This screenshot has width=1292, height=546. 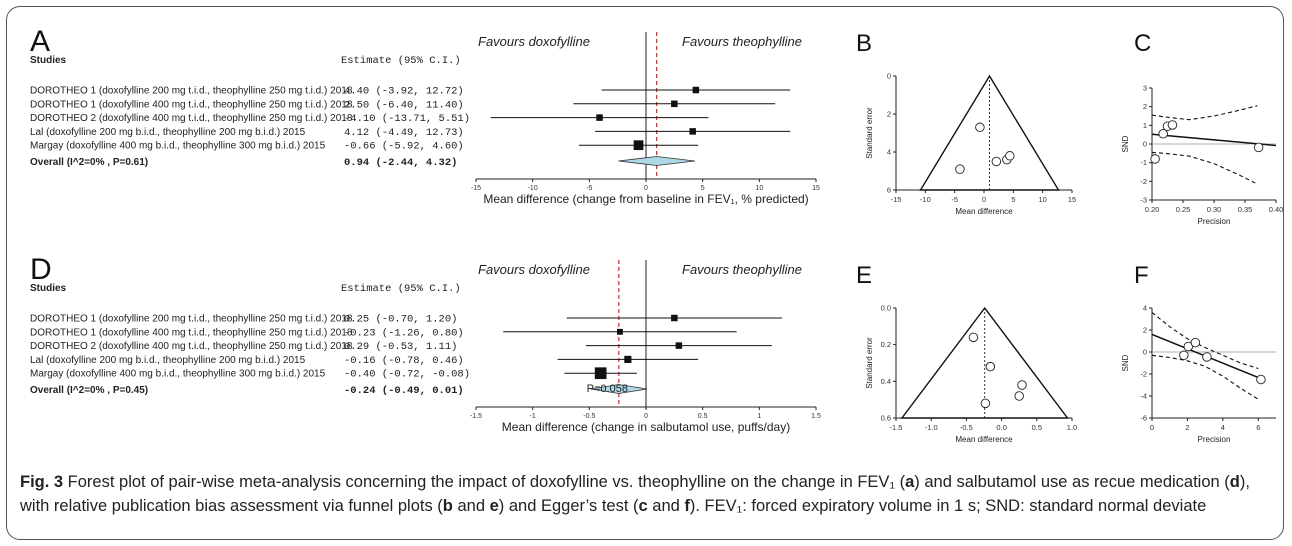 What do you see at coordinates (400, 163) in the screenshot?
I see `overall-estimate-text: 0.94 (-2.44, 4.32)` at bounding box center [400, 163].